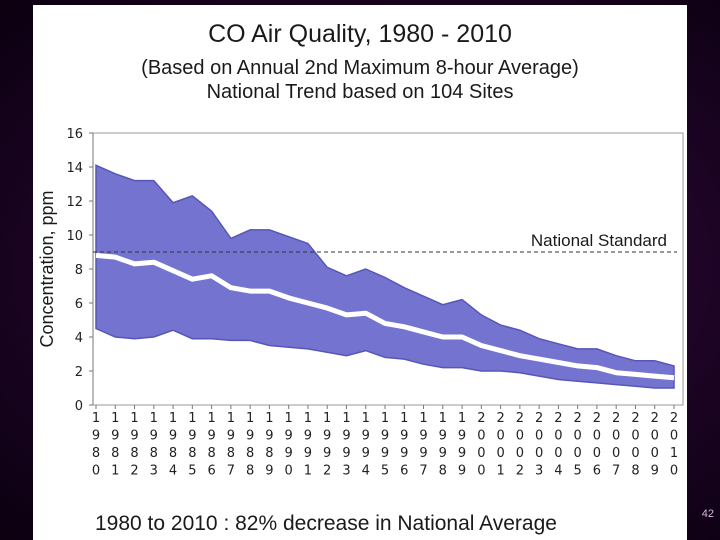  Describe the element at coordinates (74, 202) in the screenshot. I see `y-tick-label: 12` at that location.